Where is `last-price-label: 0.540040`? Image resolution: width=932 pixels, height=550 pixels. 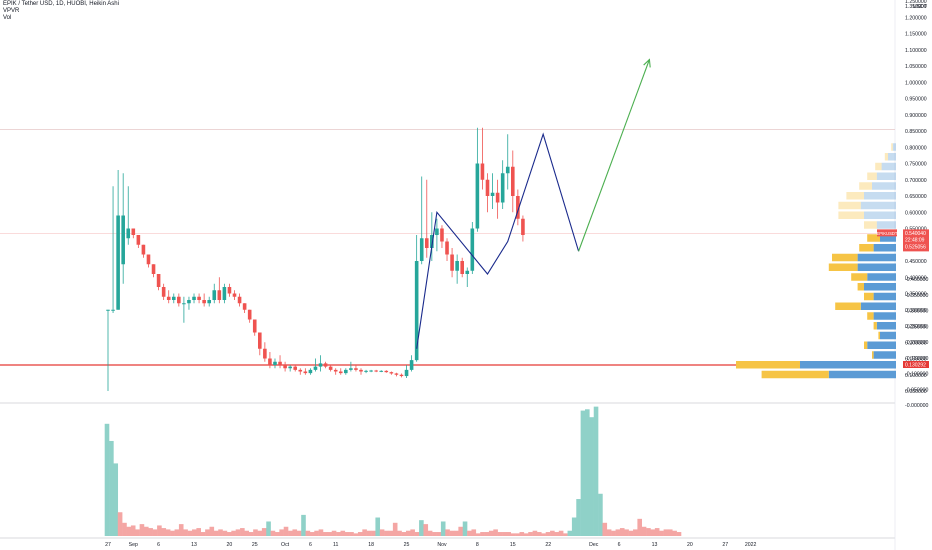
last-price-label: 0.540040 is located at coordinates (915, 234).